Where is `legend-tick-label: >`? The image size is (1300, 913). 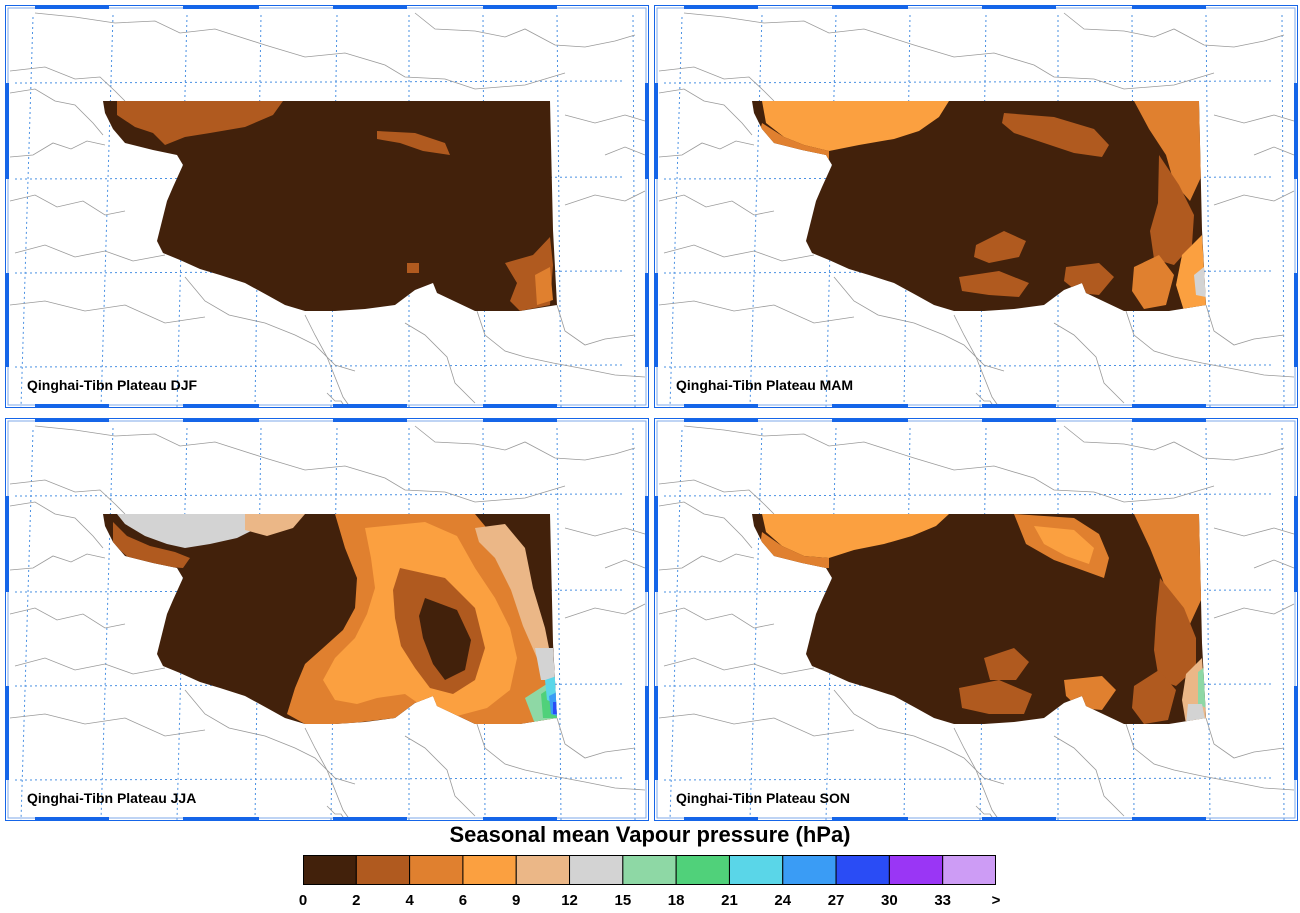
legend-tick-label: > is located at coordinates (996, 900).